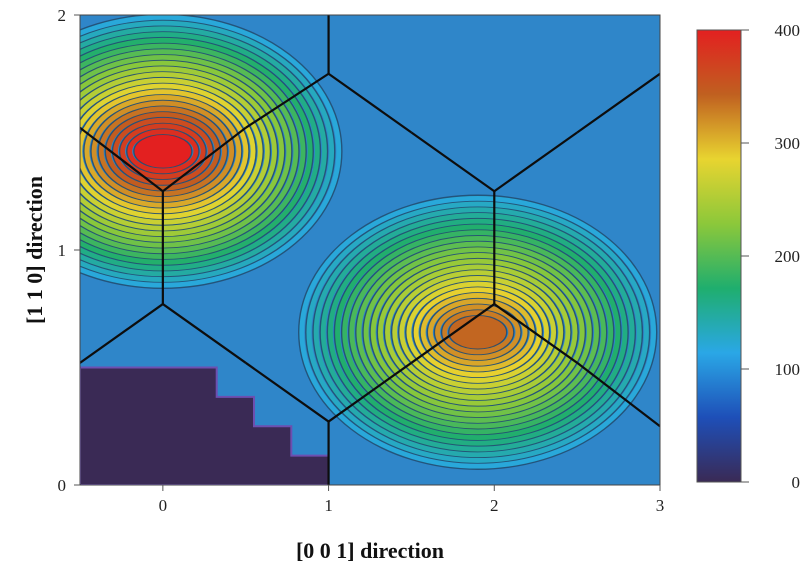 This screenshot has width=804, height=569. What do you see at coordinates (328, 505) in the screenshot?
I see `x-tick-label: 1` at bounding box center [328, 505].